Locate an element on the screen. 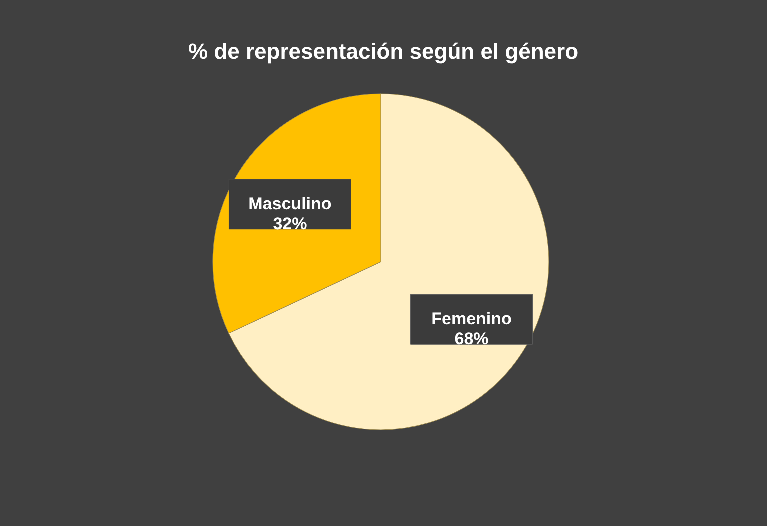 The height and width of the screenshot is (526, 767). data-label: 68% is located at coordinates (471, 339).